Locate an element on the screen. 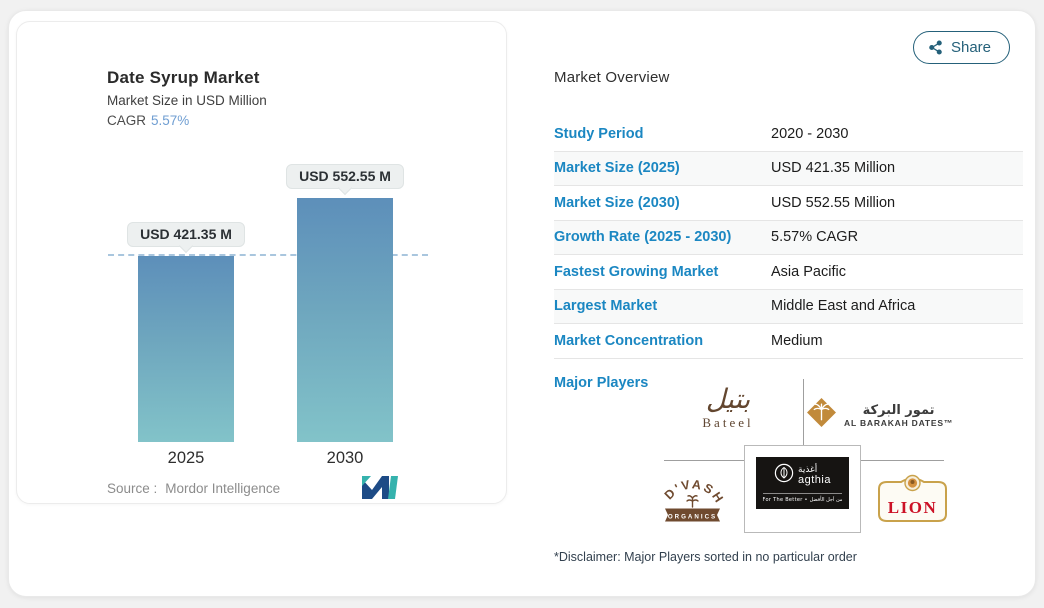  table-row-fastest-growing-market: Fastest Growing Market Asia Pacific is located at coordinates (788, 272).